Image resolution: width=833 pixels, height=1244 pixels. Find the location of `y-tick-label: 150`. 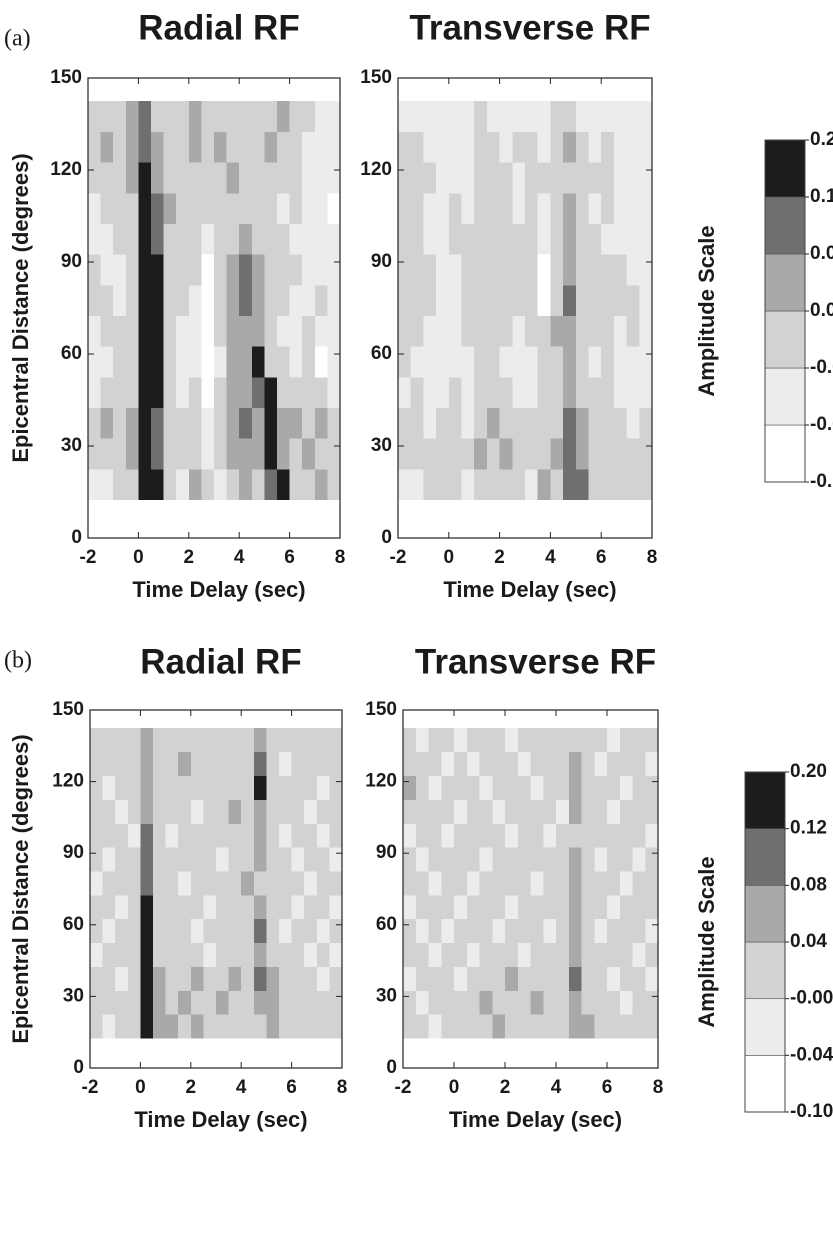

y-tick-label: 150 is located at coordinates (68, 709).